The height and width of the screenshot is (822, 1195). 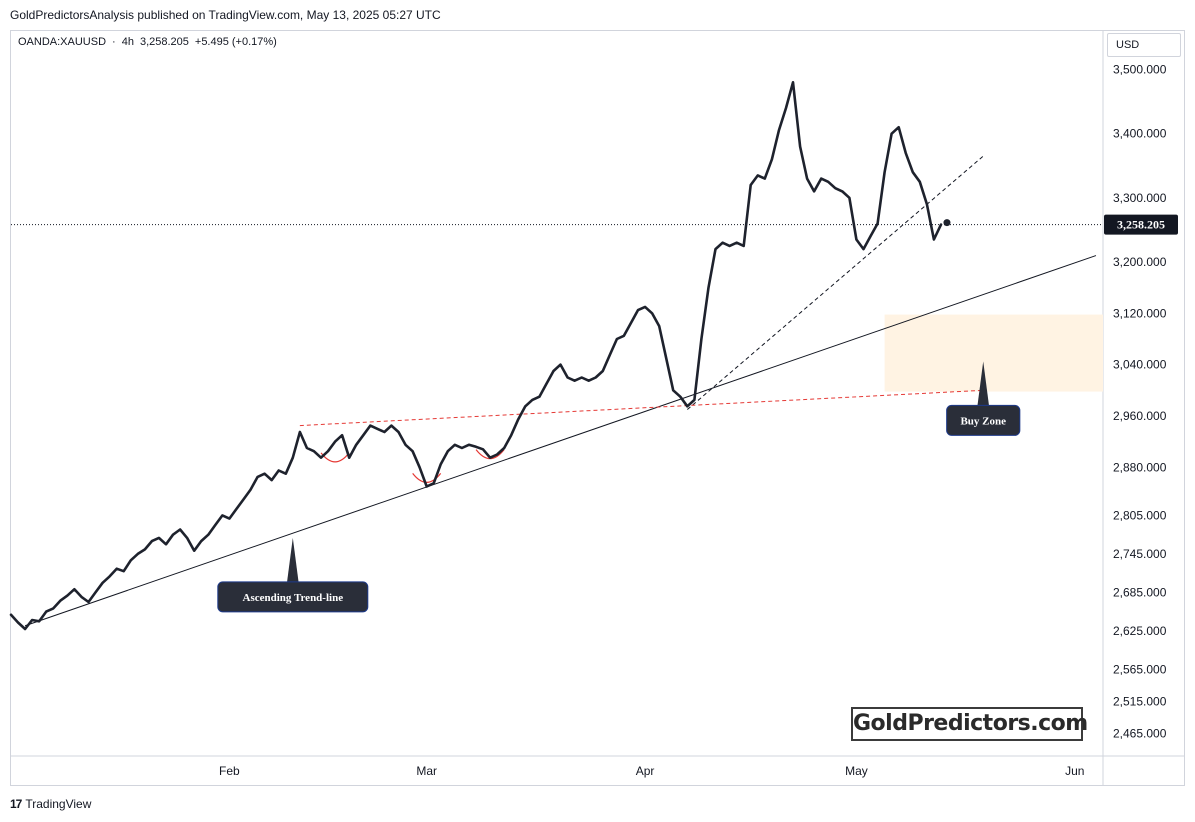 I want to click on y-tick-label: 2,960.000, so click(x=1140, y=416).